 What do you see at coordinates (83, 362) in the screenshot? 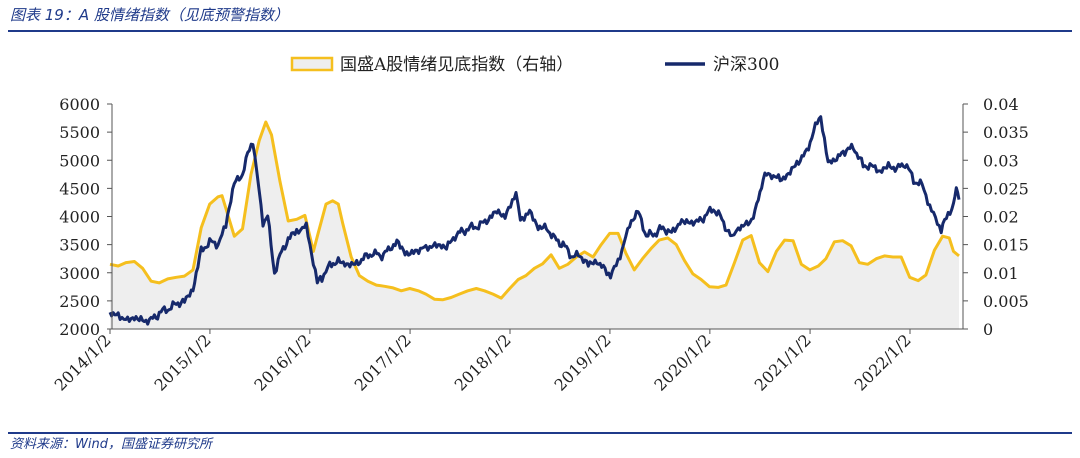
I see `x-tick-label: 2014/1/2` at bounding box center [83, 362].